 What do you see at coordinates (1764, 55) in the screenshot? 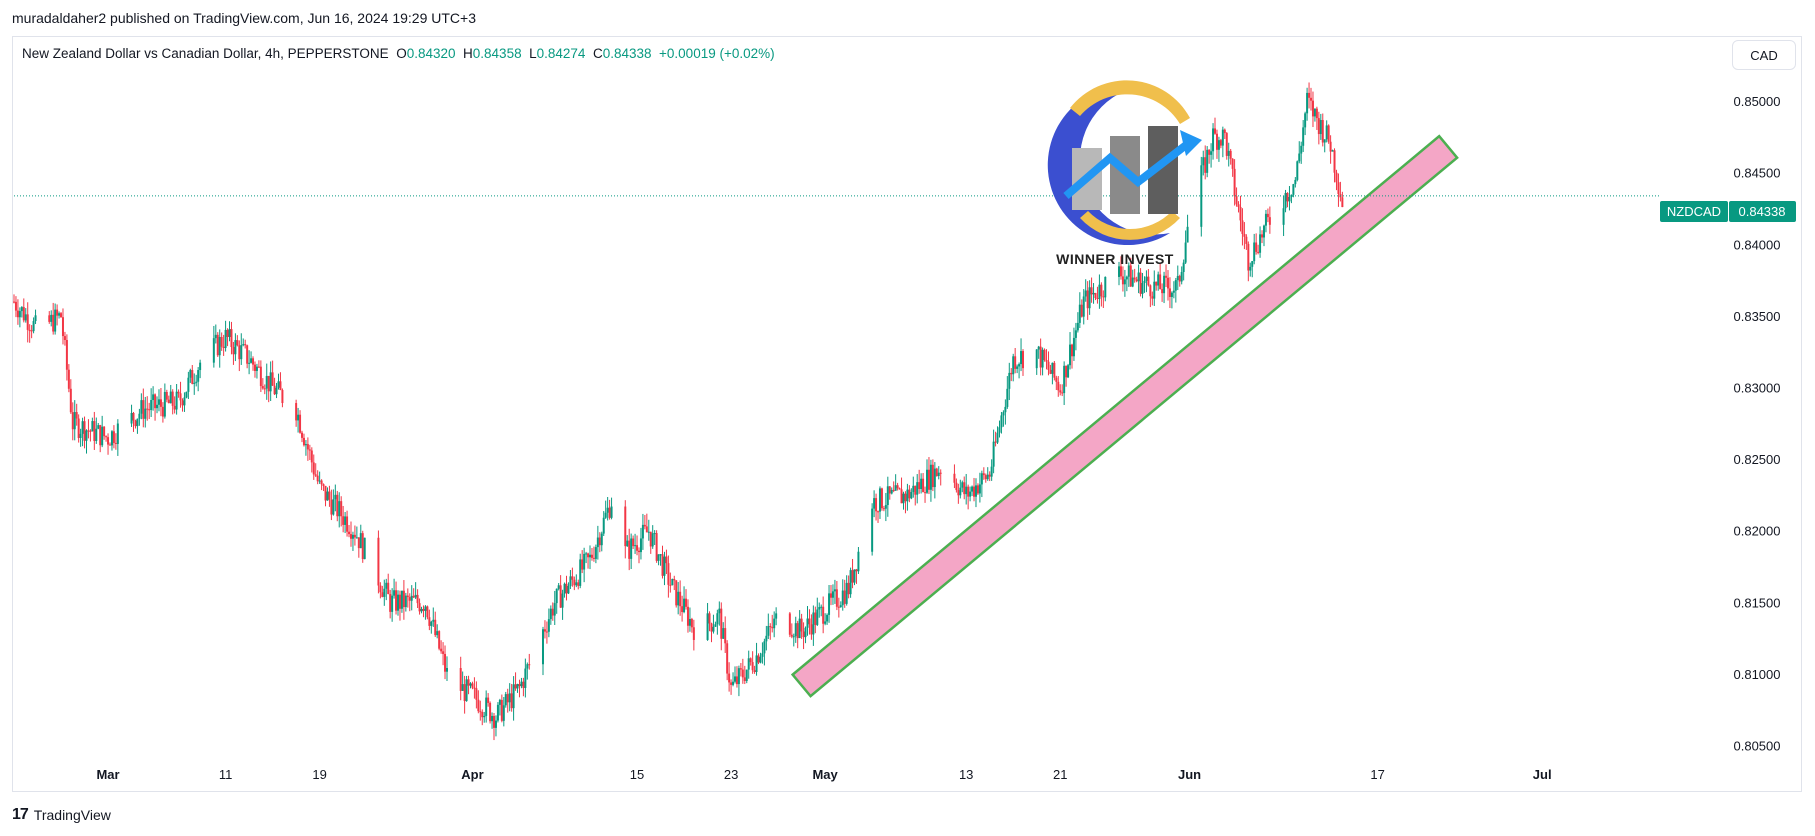
I see `currency-button: CAD` at bounding box center [1764, 55].